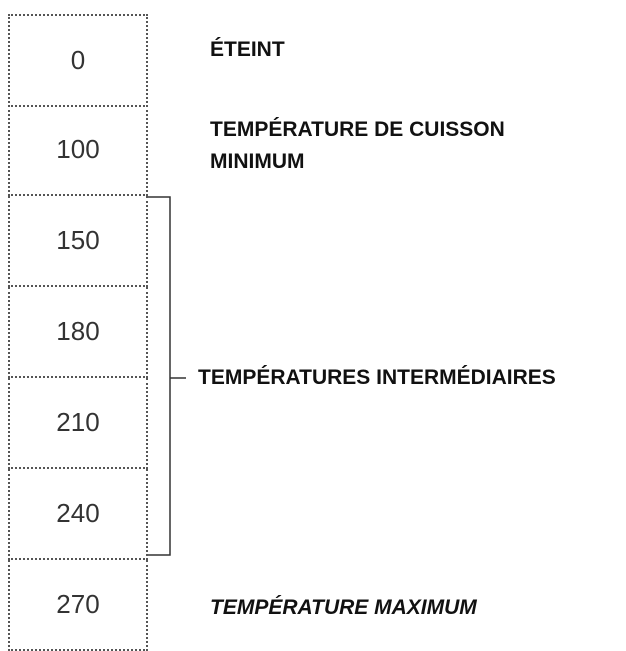 This screenshot has width=626, height=651. What do you see at coordinates (78, 514) in the screenshot?
I see `dial-setting: 240` at bounding box center [78, 514].